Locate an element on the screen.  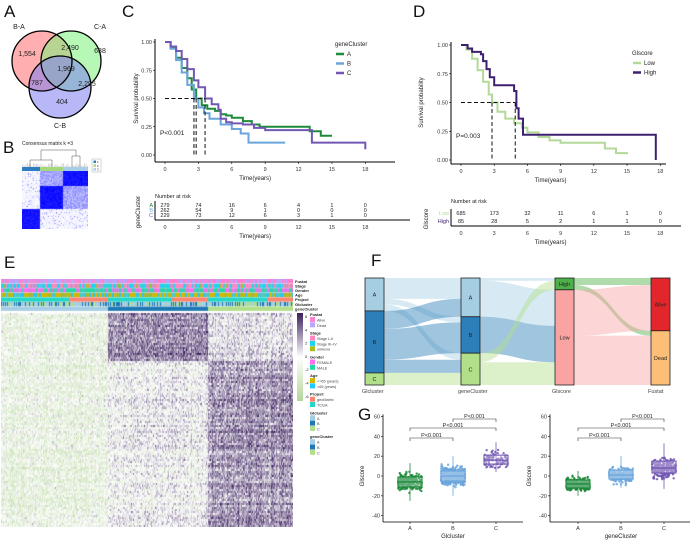
risk-count: 2 is located at coordinates (560, 222).